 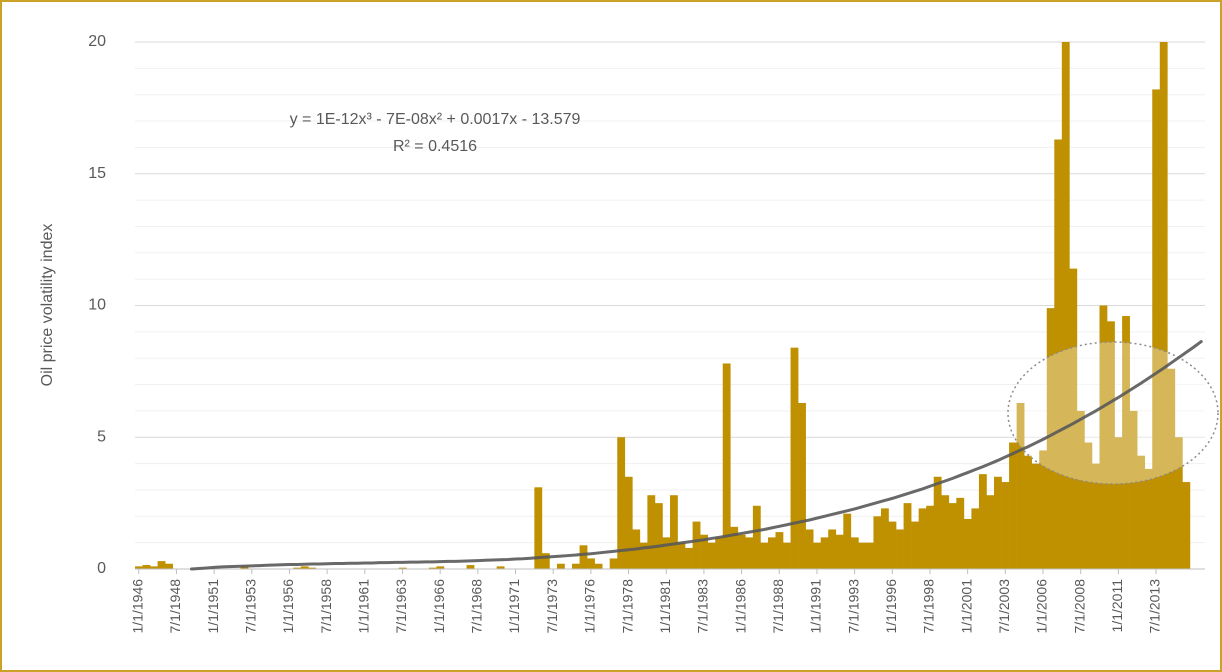 I want to click on x-tick-label: 7/1/1953, so click(x=250, y=606).